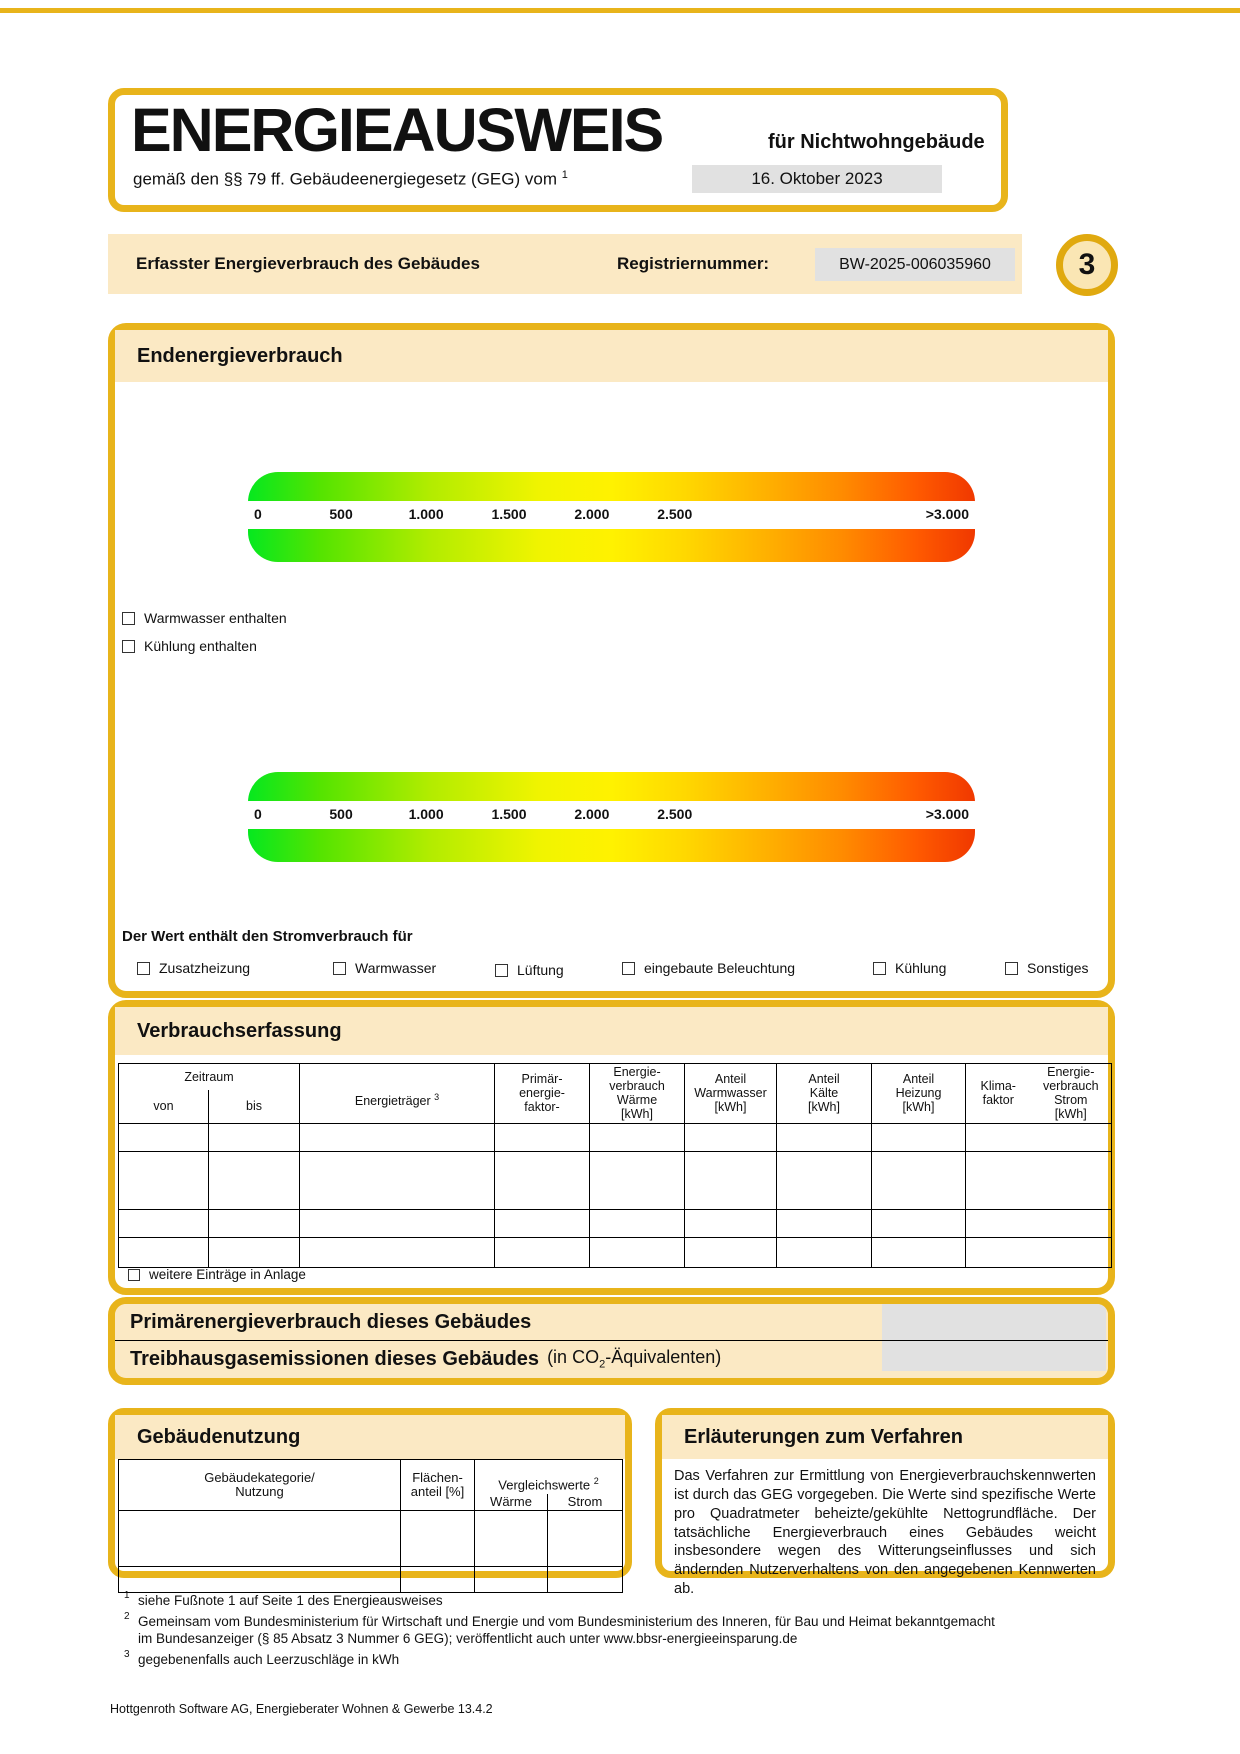 The height and width of the screenshot is (1754, 1240). I want to click on col-header-von: von, so click(163, 1106).